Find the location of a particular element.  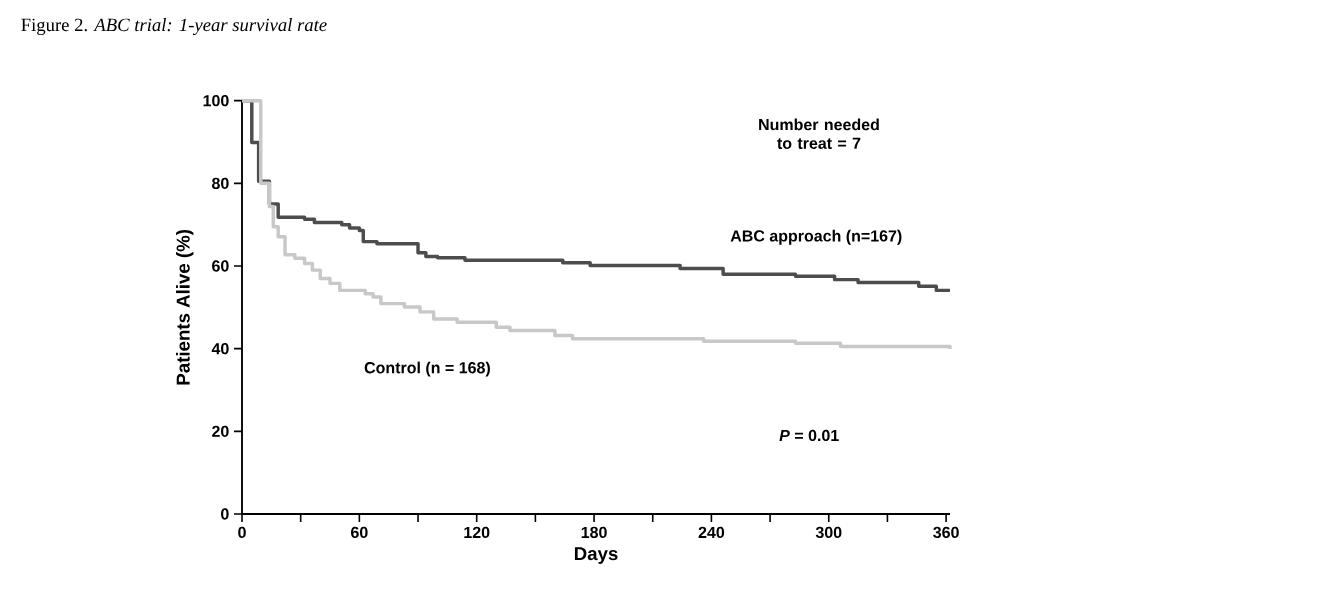

y-tick-label: 0 is located at coordinates (225, 514).